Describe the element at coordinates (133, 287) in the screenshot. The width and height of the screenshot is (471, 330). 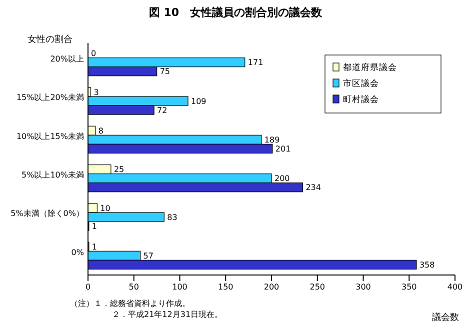
I see `x-tick-label: 50` at that location.